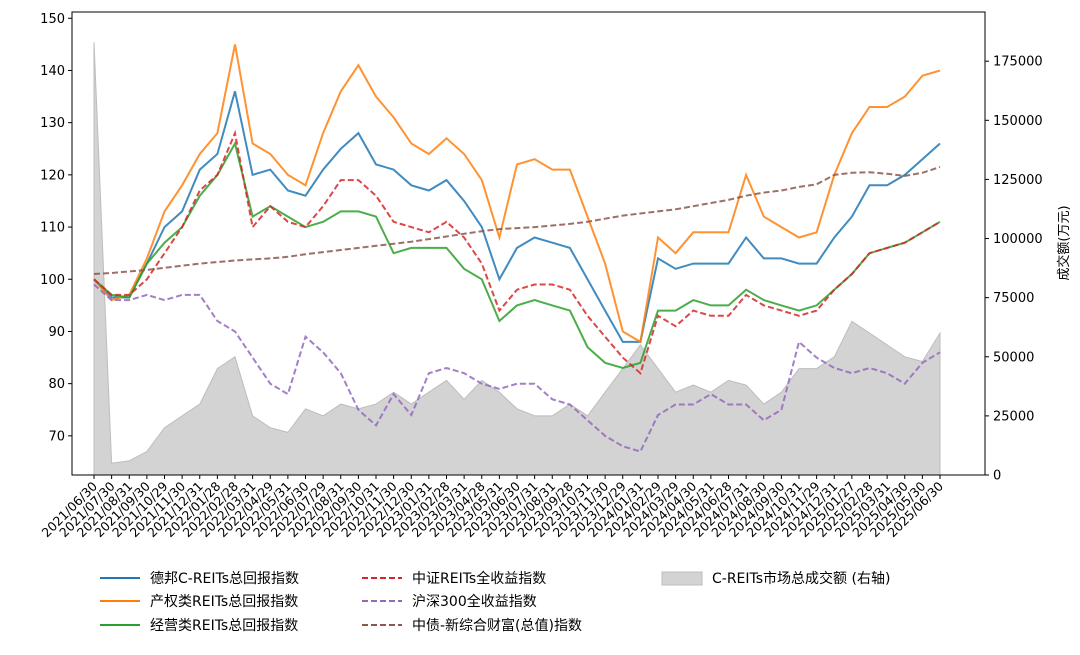 The width and height of the screenshot is (1080, 655). Describe the element at coordinates (52, 280) in the screenshot. I see `y-tick-label: 100` at that location.